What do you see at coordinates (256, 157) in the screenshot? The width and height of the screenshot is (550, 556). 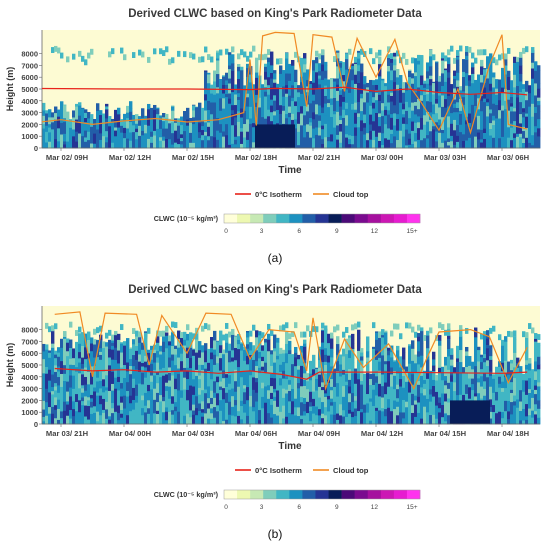 I see `x-tick-label: Mar 02/ 18H` at bounding box center [256, 157].